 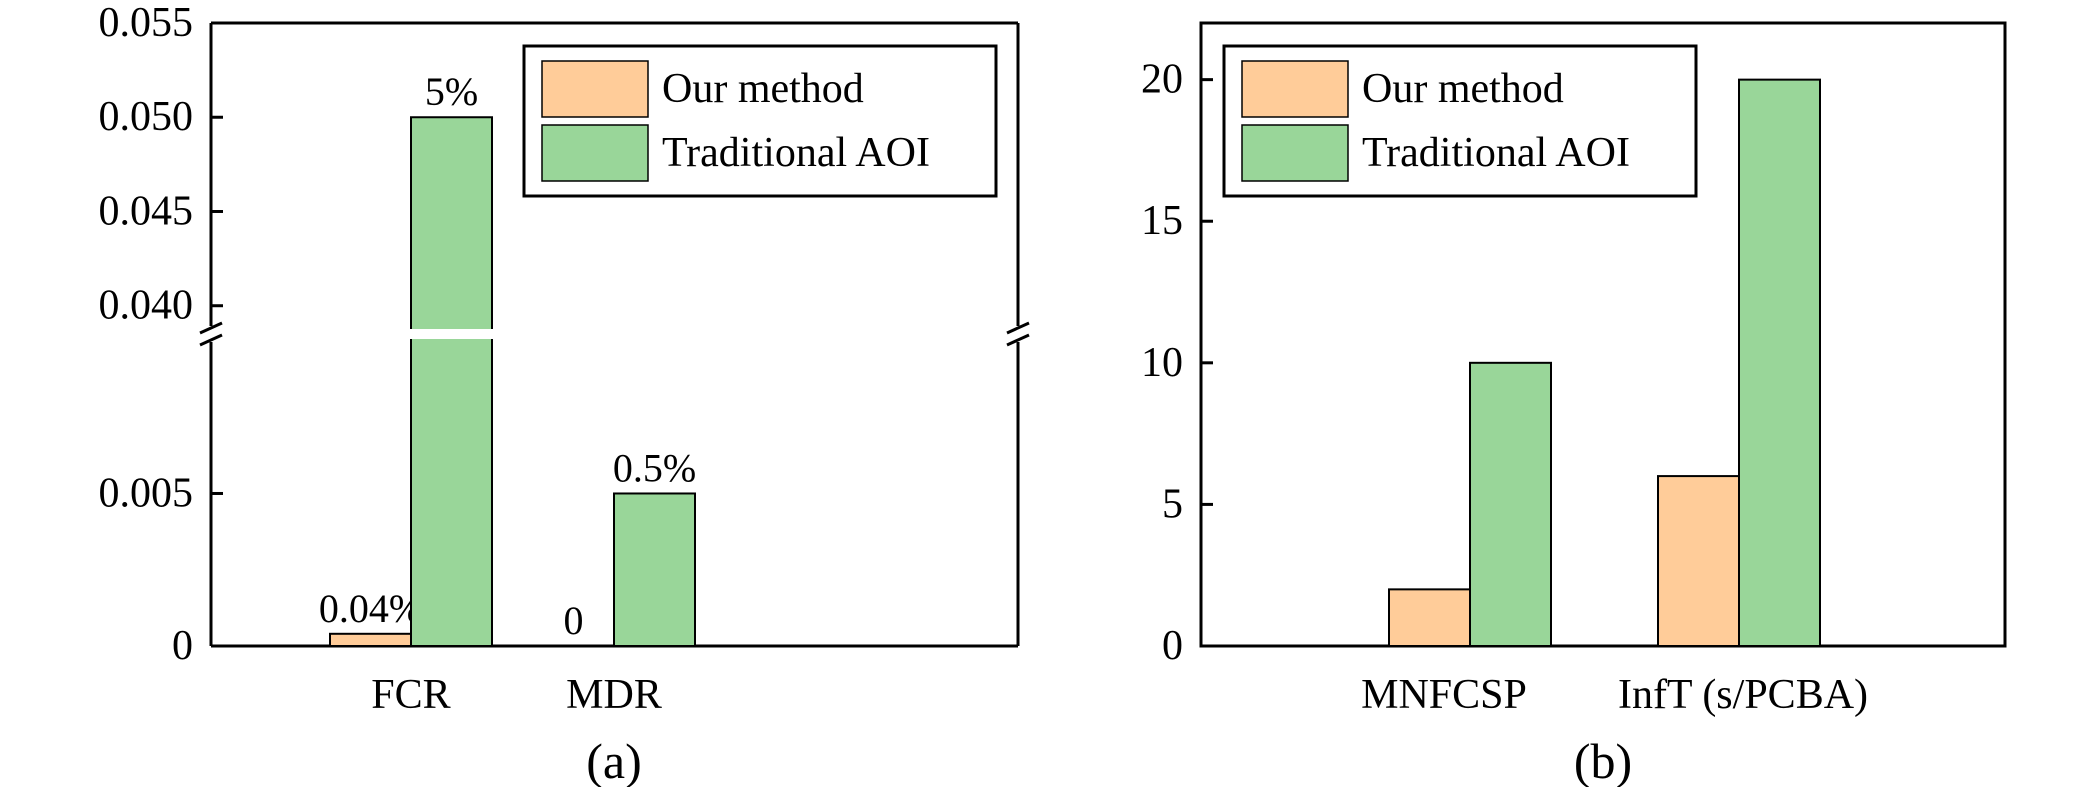 What do you see at coordinates (410, 695) in the screenshot?
I see `panel-a-xtick-label: FCR` at bounding box center [410, 695].